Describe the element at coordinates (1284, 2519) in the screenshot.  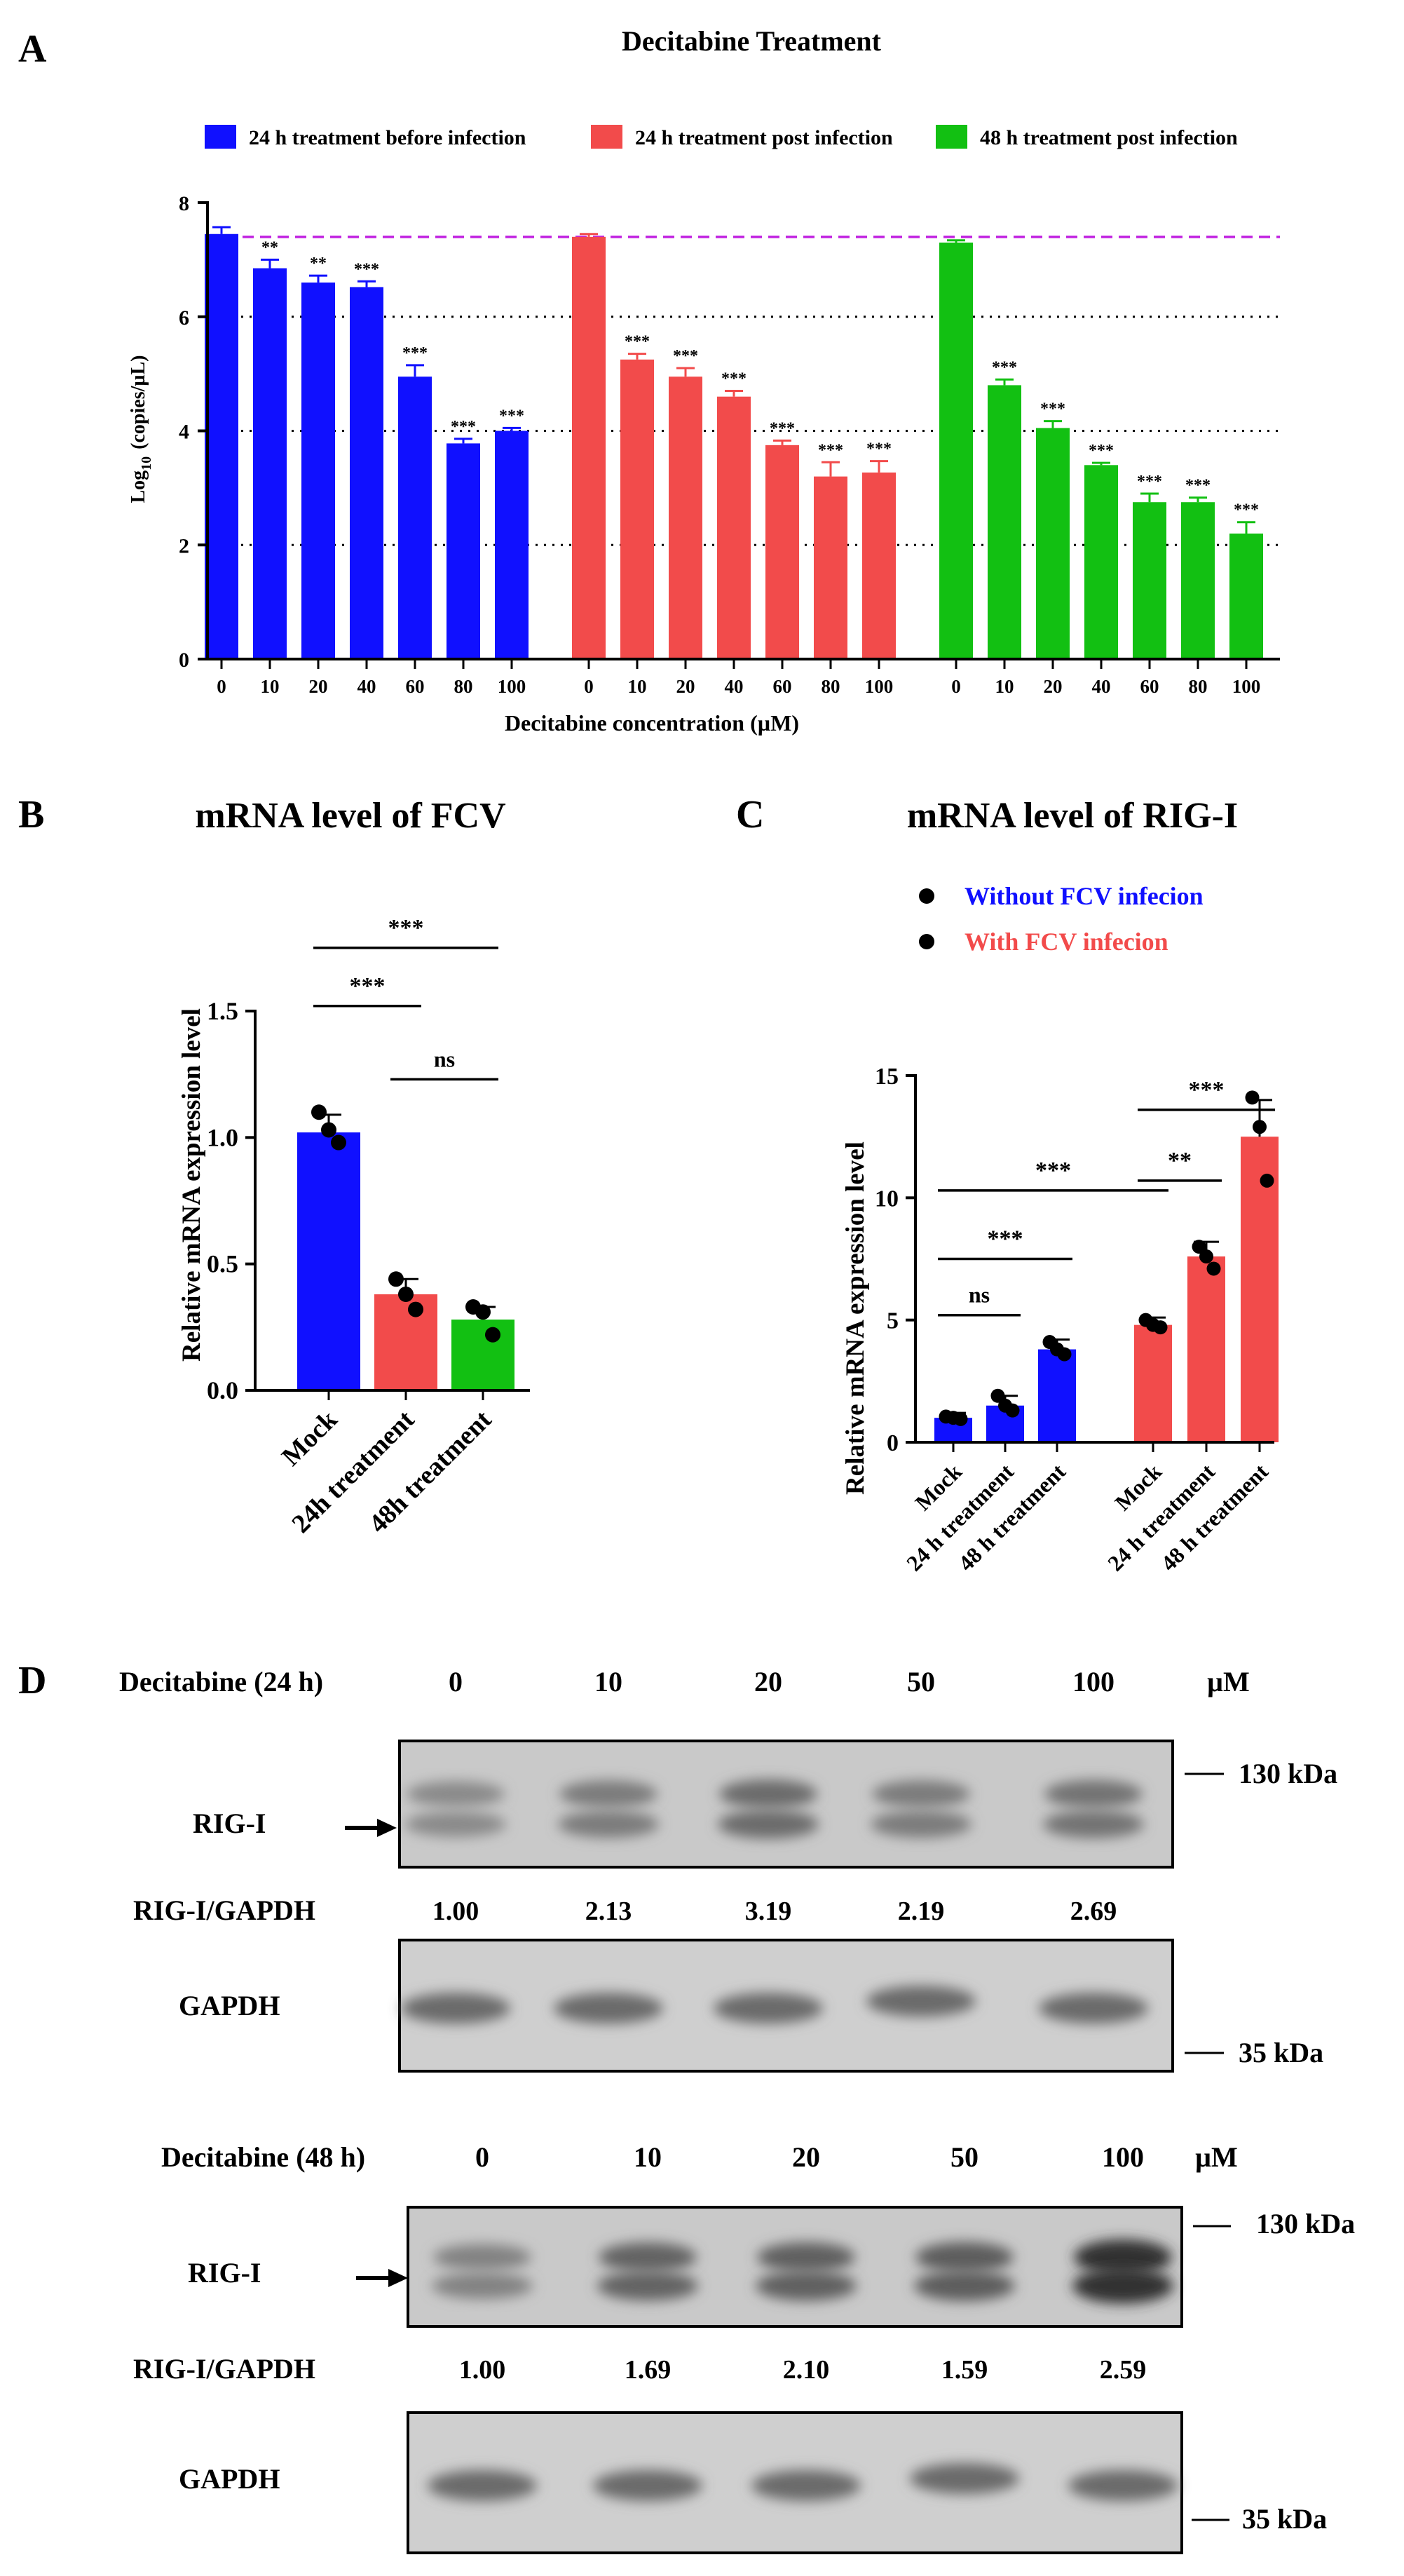
I see `blot2-marker-bottom: 35 kDa` at that location.